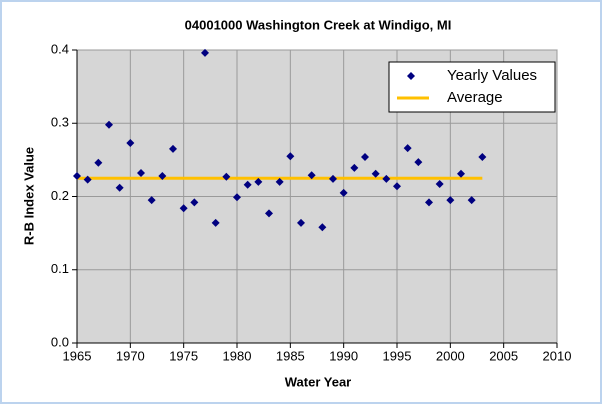  What do you see at coordinates (450, 355) in the screenshot?
I see `x-tick-label: 2000` at bounding box center [450, 355].